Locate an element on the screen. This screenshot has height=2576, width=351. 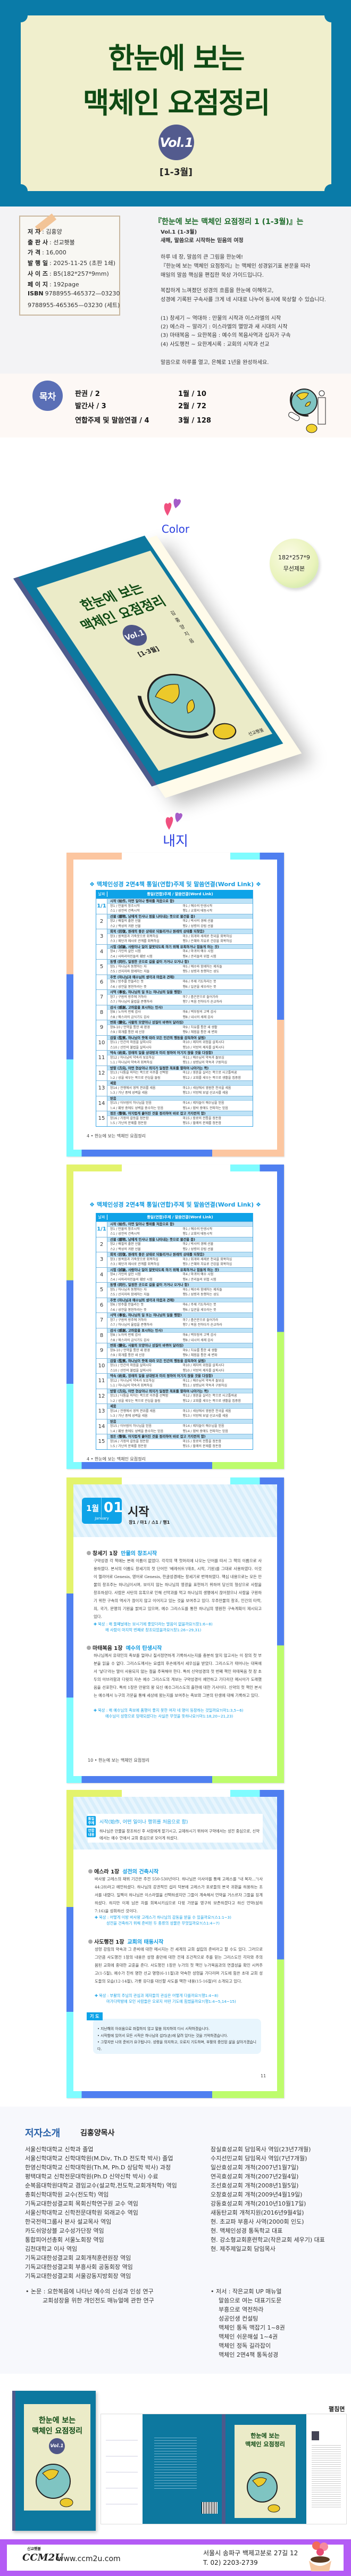
reading-nt: 행13 / 이방에 보낼 선교사를 세움 is located at coordinates (205, 1416).